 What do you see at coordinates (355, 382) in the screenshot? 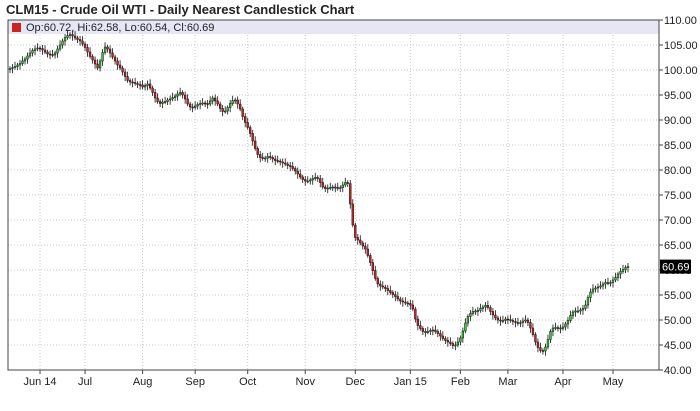
I see `x-tick-label: Dec` at bounding box center [355, 382].